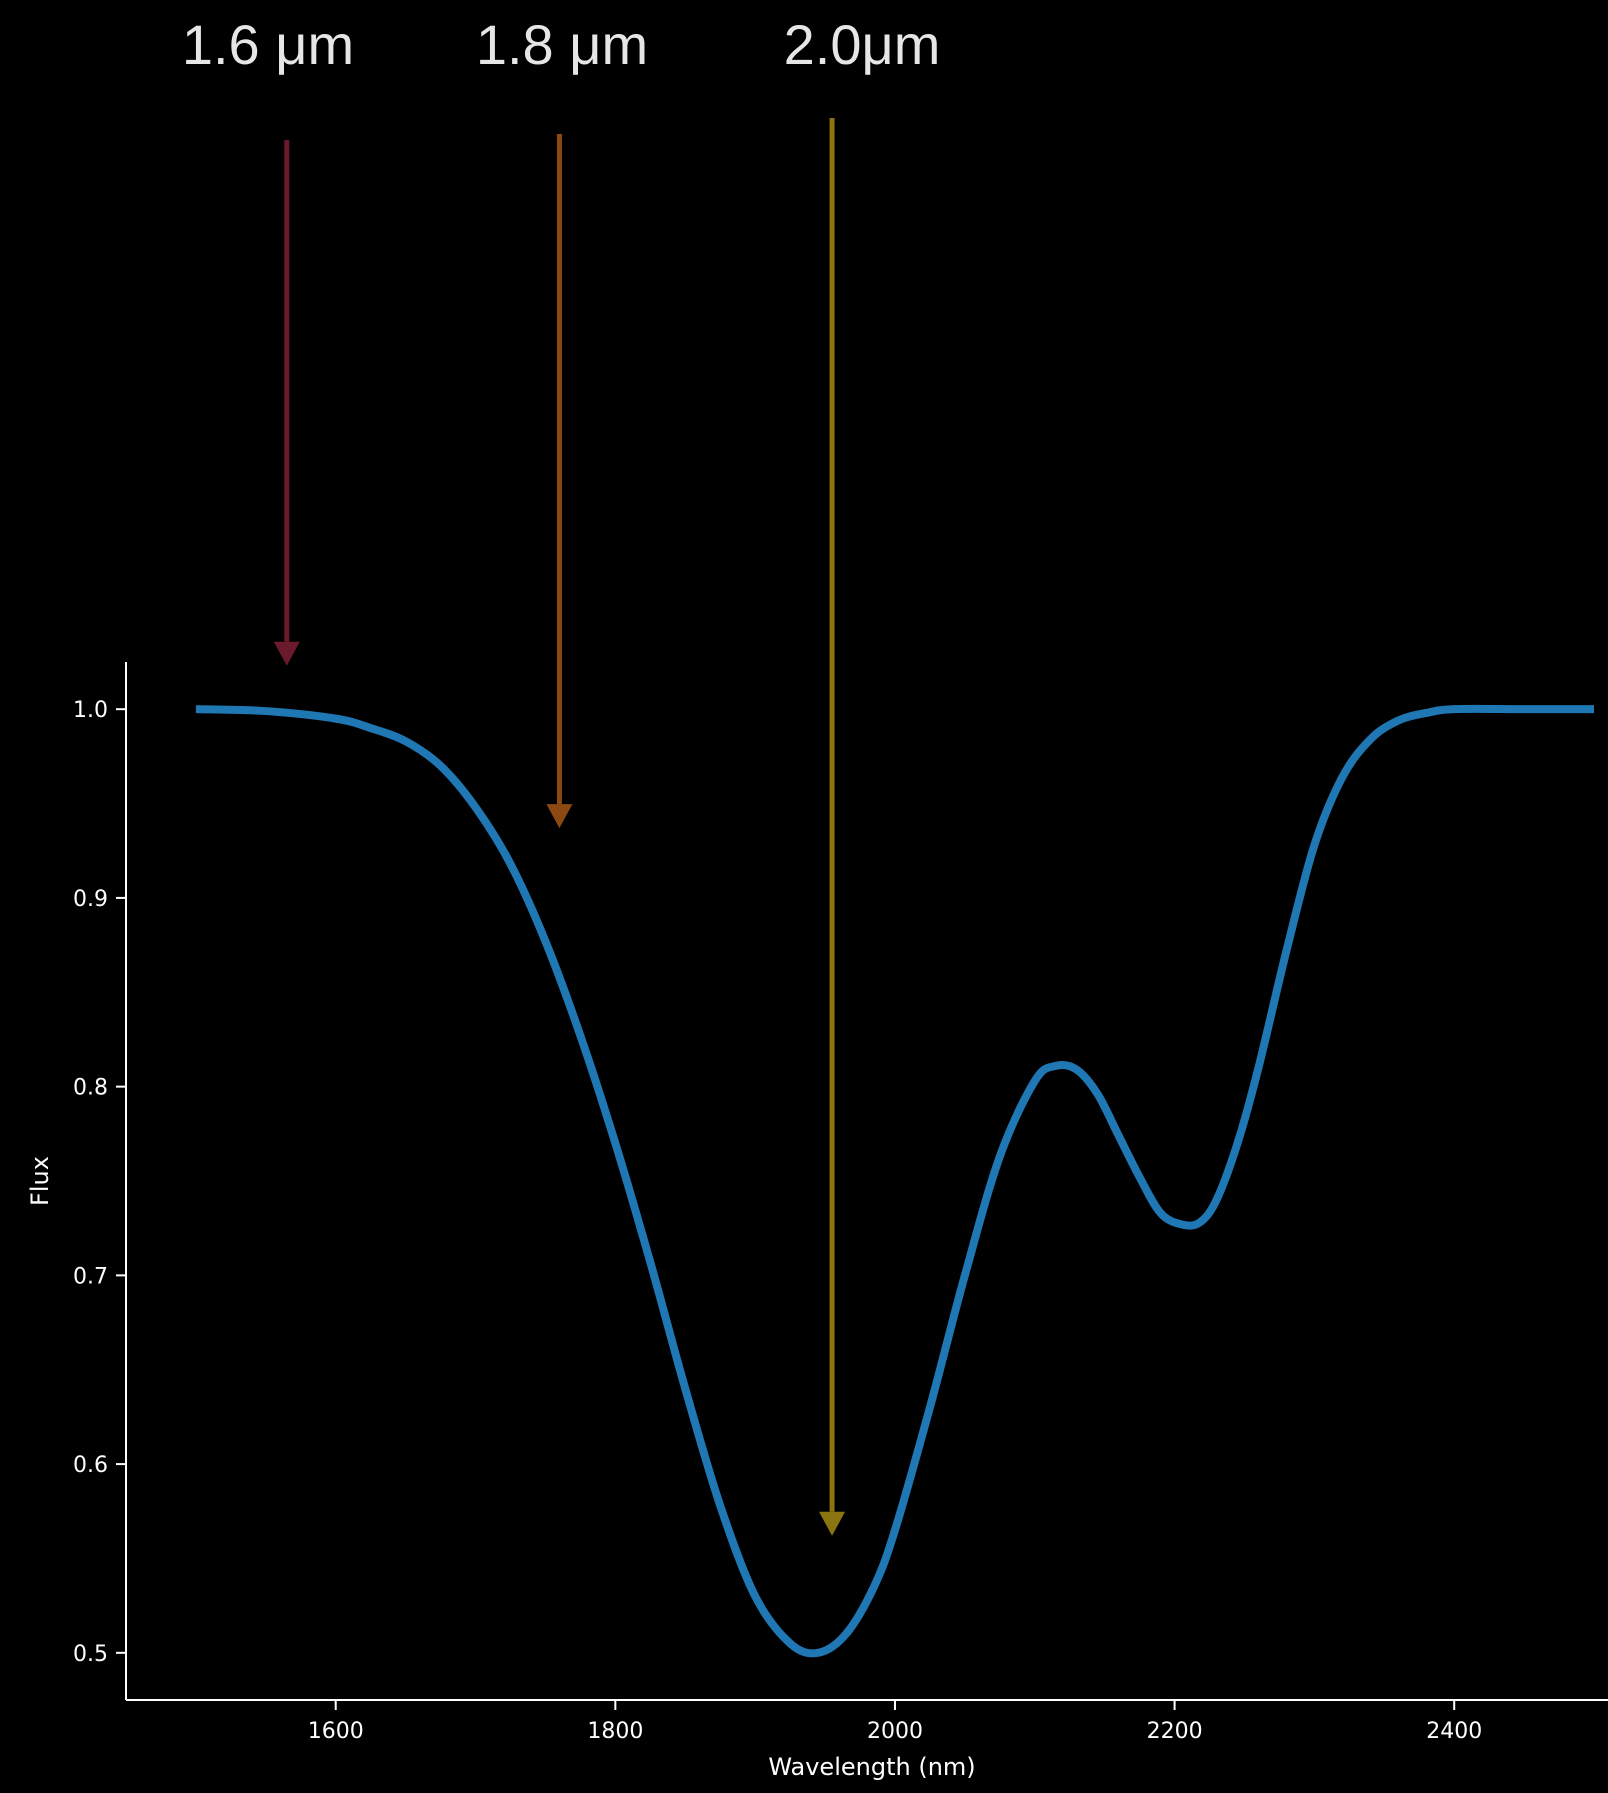 The height and width of the screenshot is (1793, 1608). I want to click on y-tick-label: 0.9, so click(90, 899).